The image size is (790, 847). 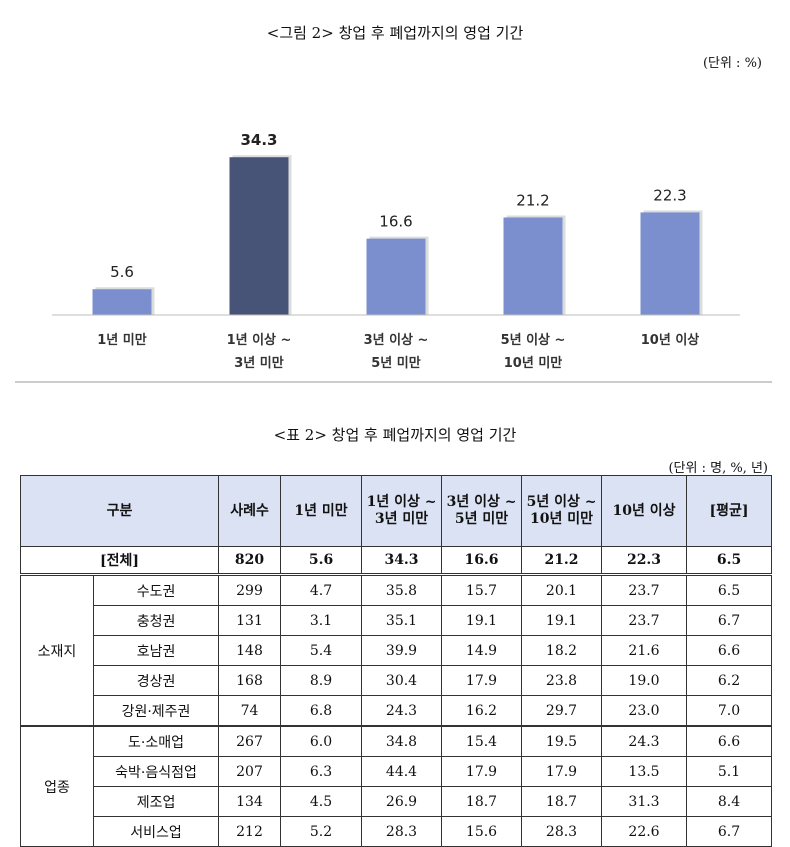 I want to click on table-cell: 14.9, so click(x=482, y=650).